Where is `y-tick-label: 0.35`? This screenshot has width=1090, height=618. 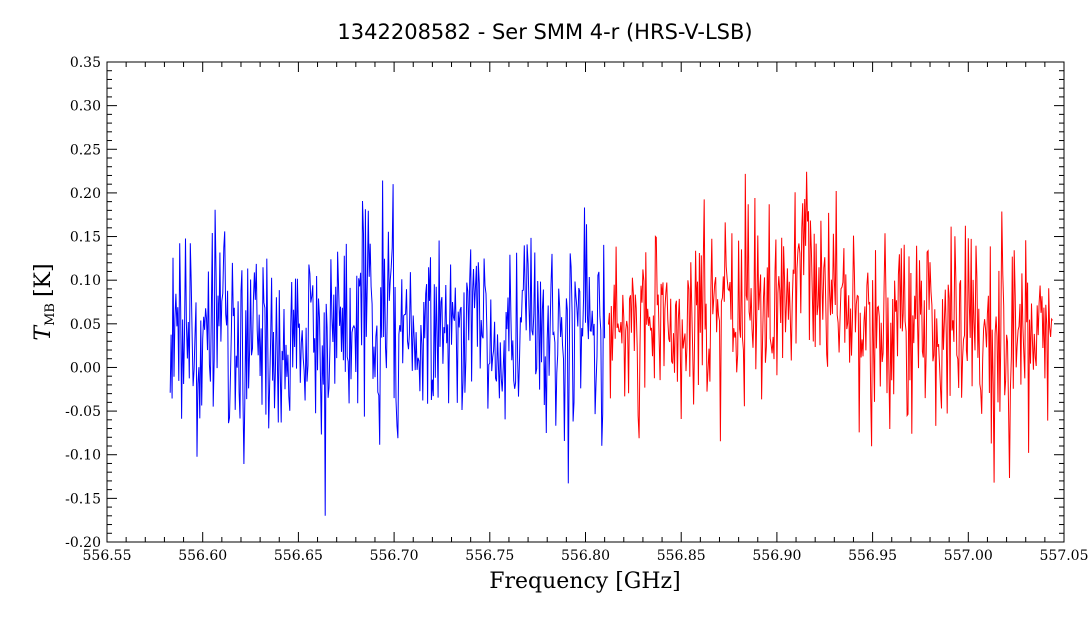
y-tick-label: 0.35 is located at coordinates (85, 63).